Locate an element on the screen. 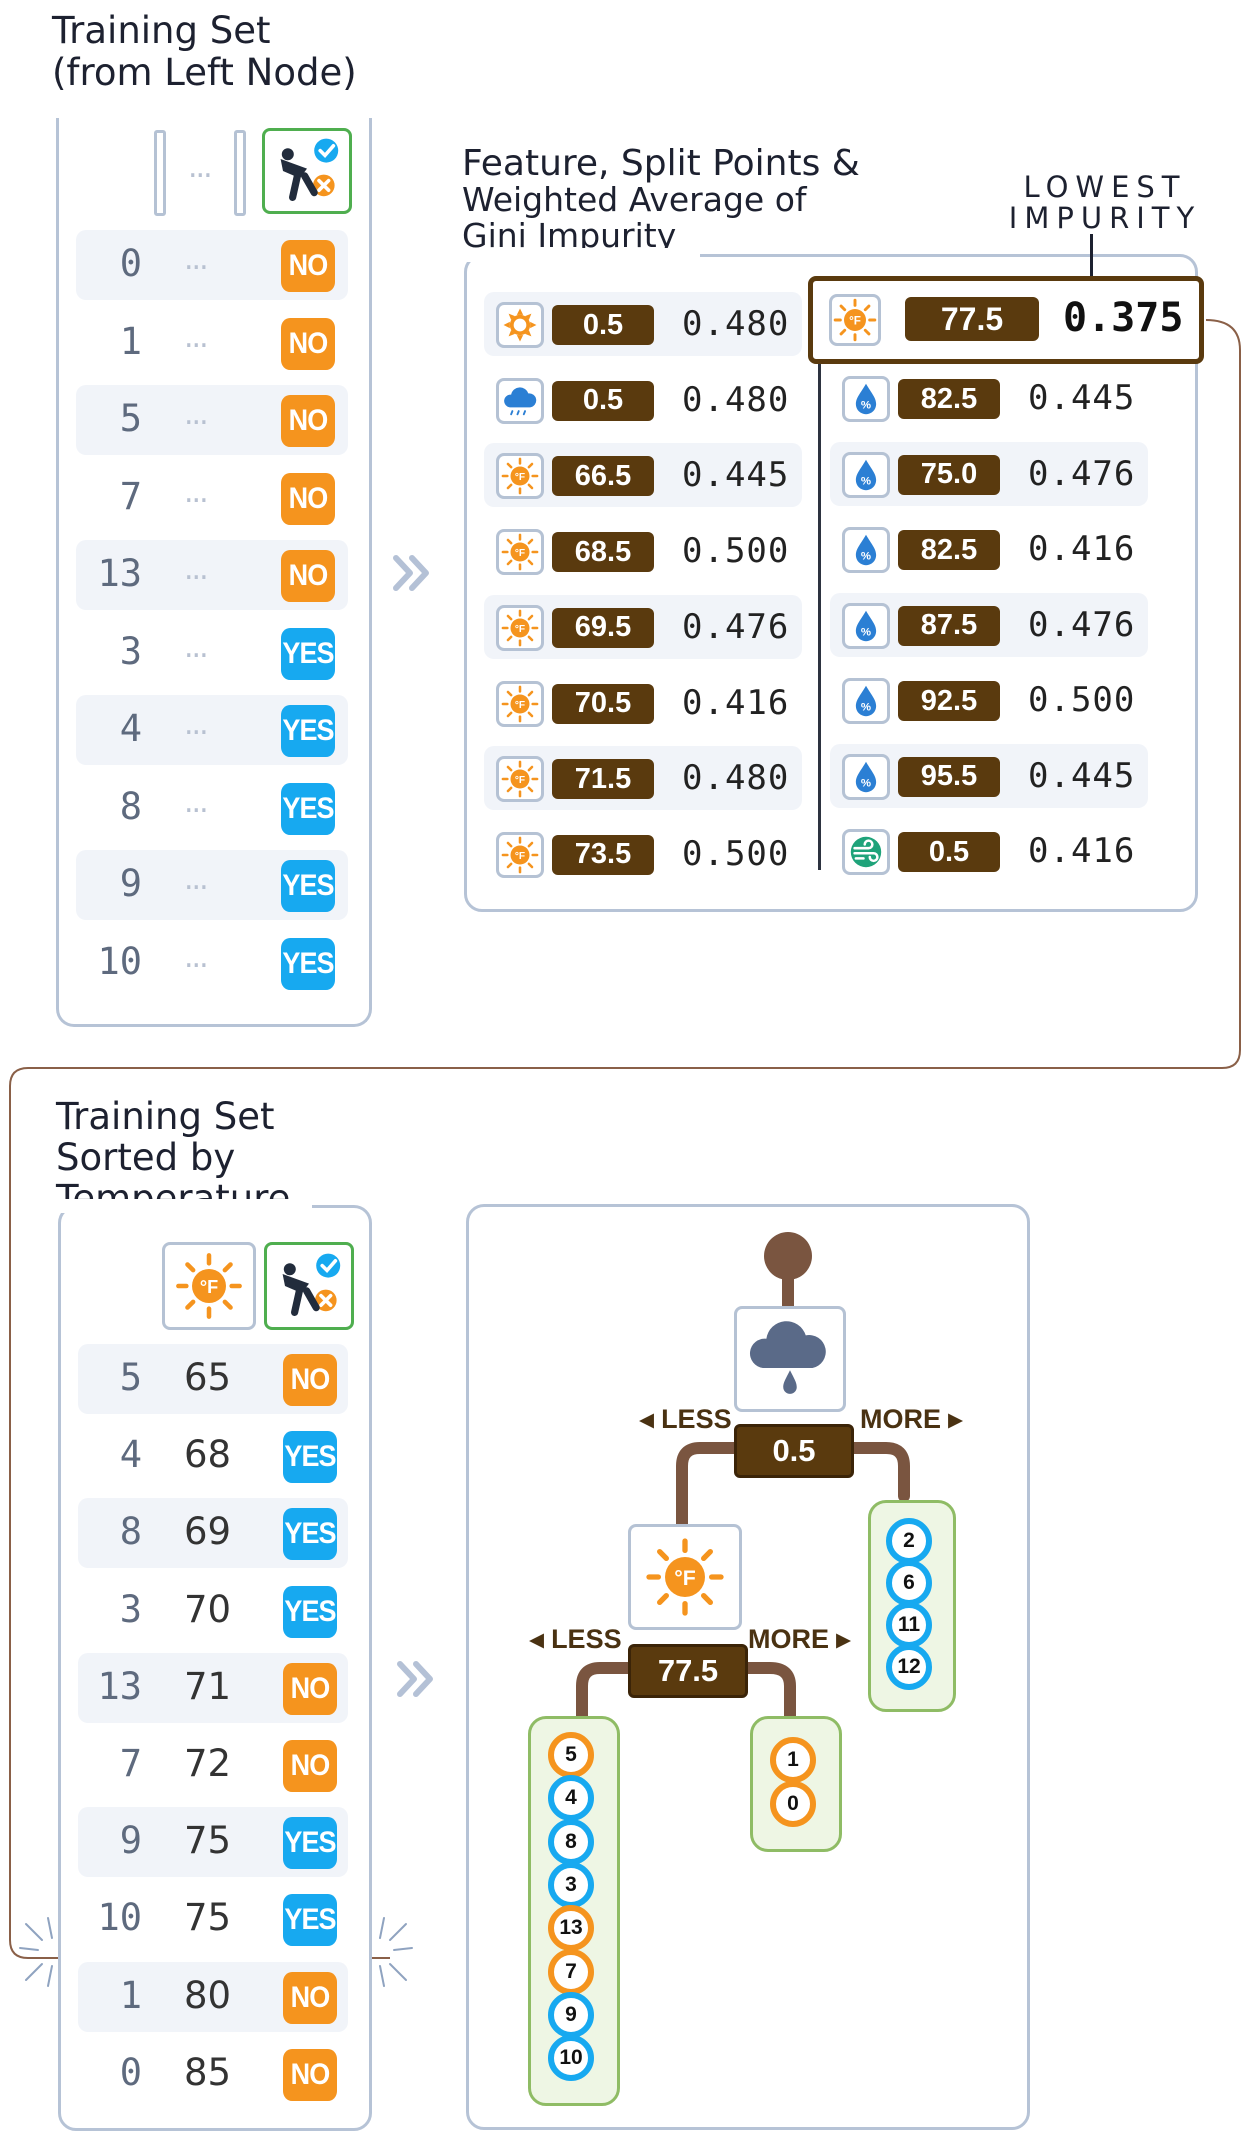  split-value: 75.0 is located at coordinates (949, 474).